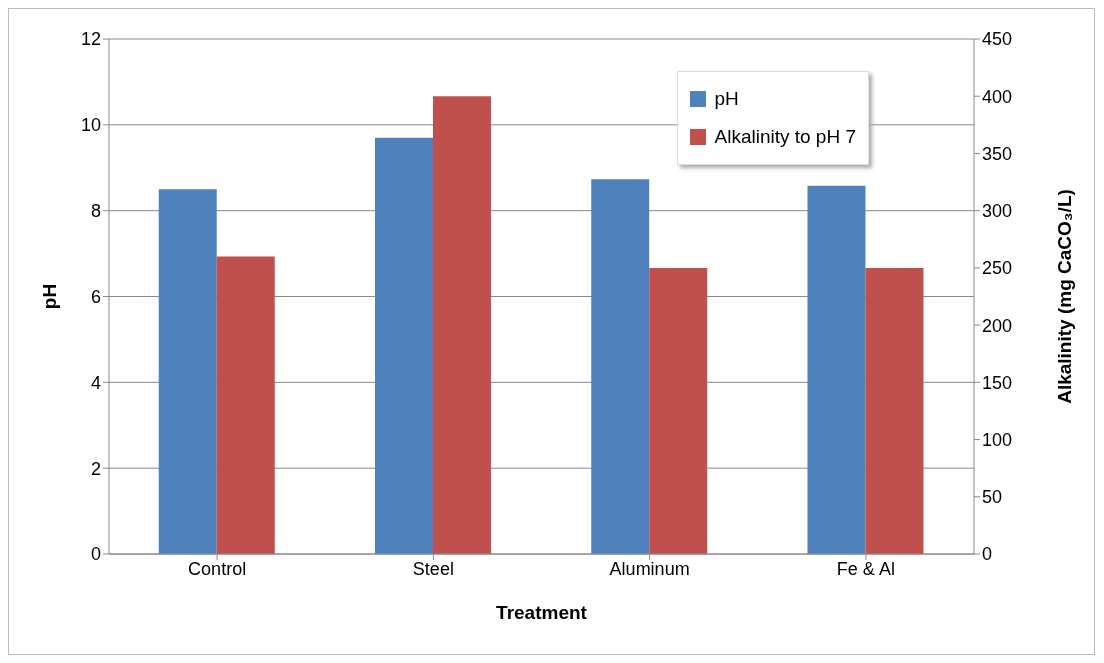 The height and width of the screenshot is (663, 1104). I want to click on y-tick-label: 8, so click(95, 211).